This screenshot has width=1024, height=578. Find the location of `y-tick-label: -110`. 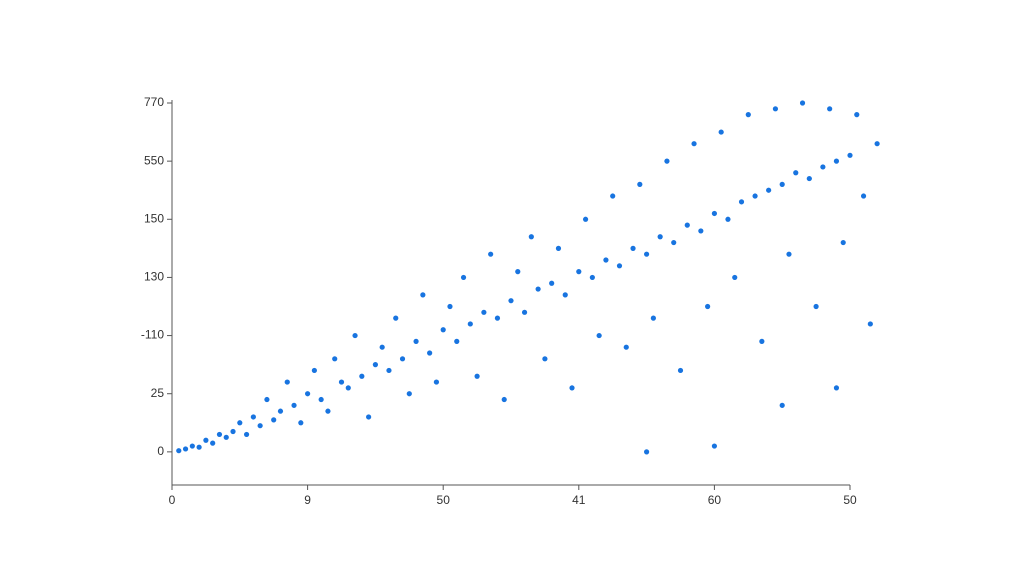

y-tick-label: -110 is located at coordinates (152, 335).